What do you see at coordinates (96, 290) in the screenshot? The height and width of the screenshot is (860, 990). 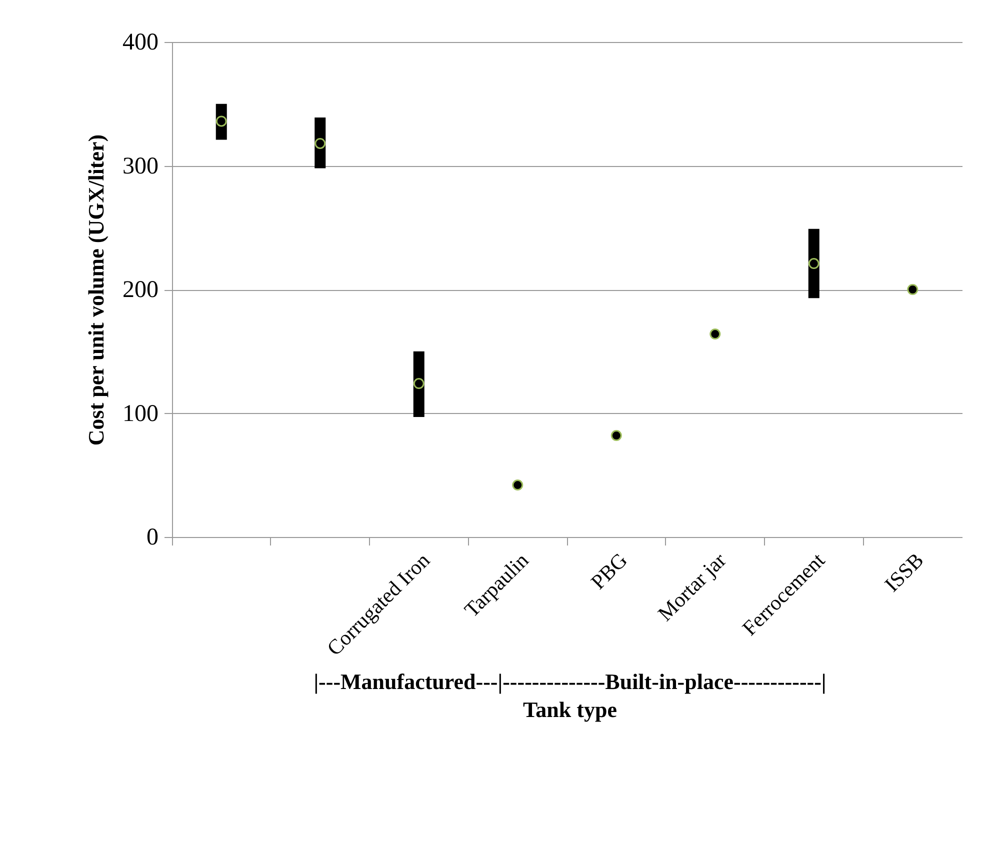 I see `y-axis-title: Cost per unit volume (UGX/liter)` at bounding box center [96, 290].